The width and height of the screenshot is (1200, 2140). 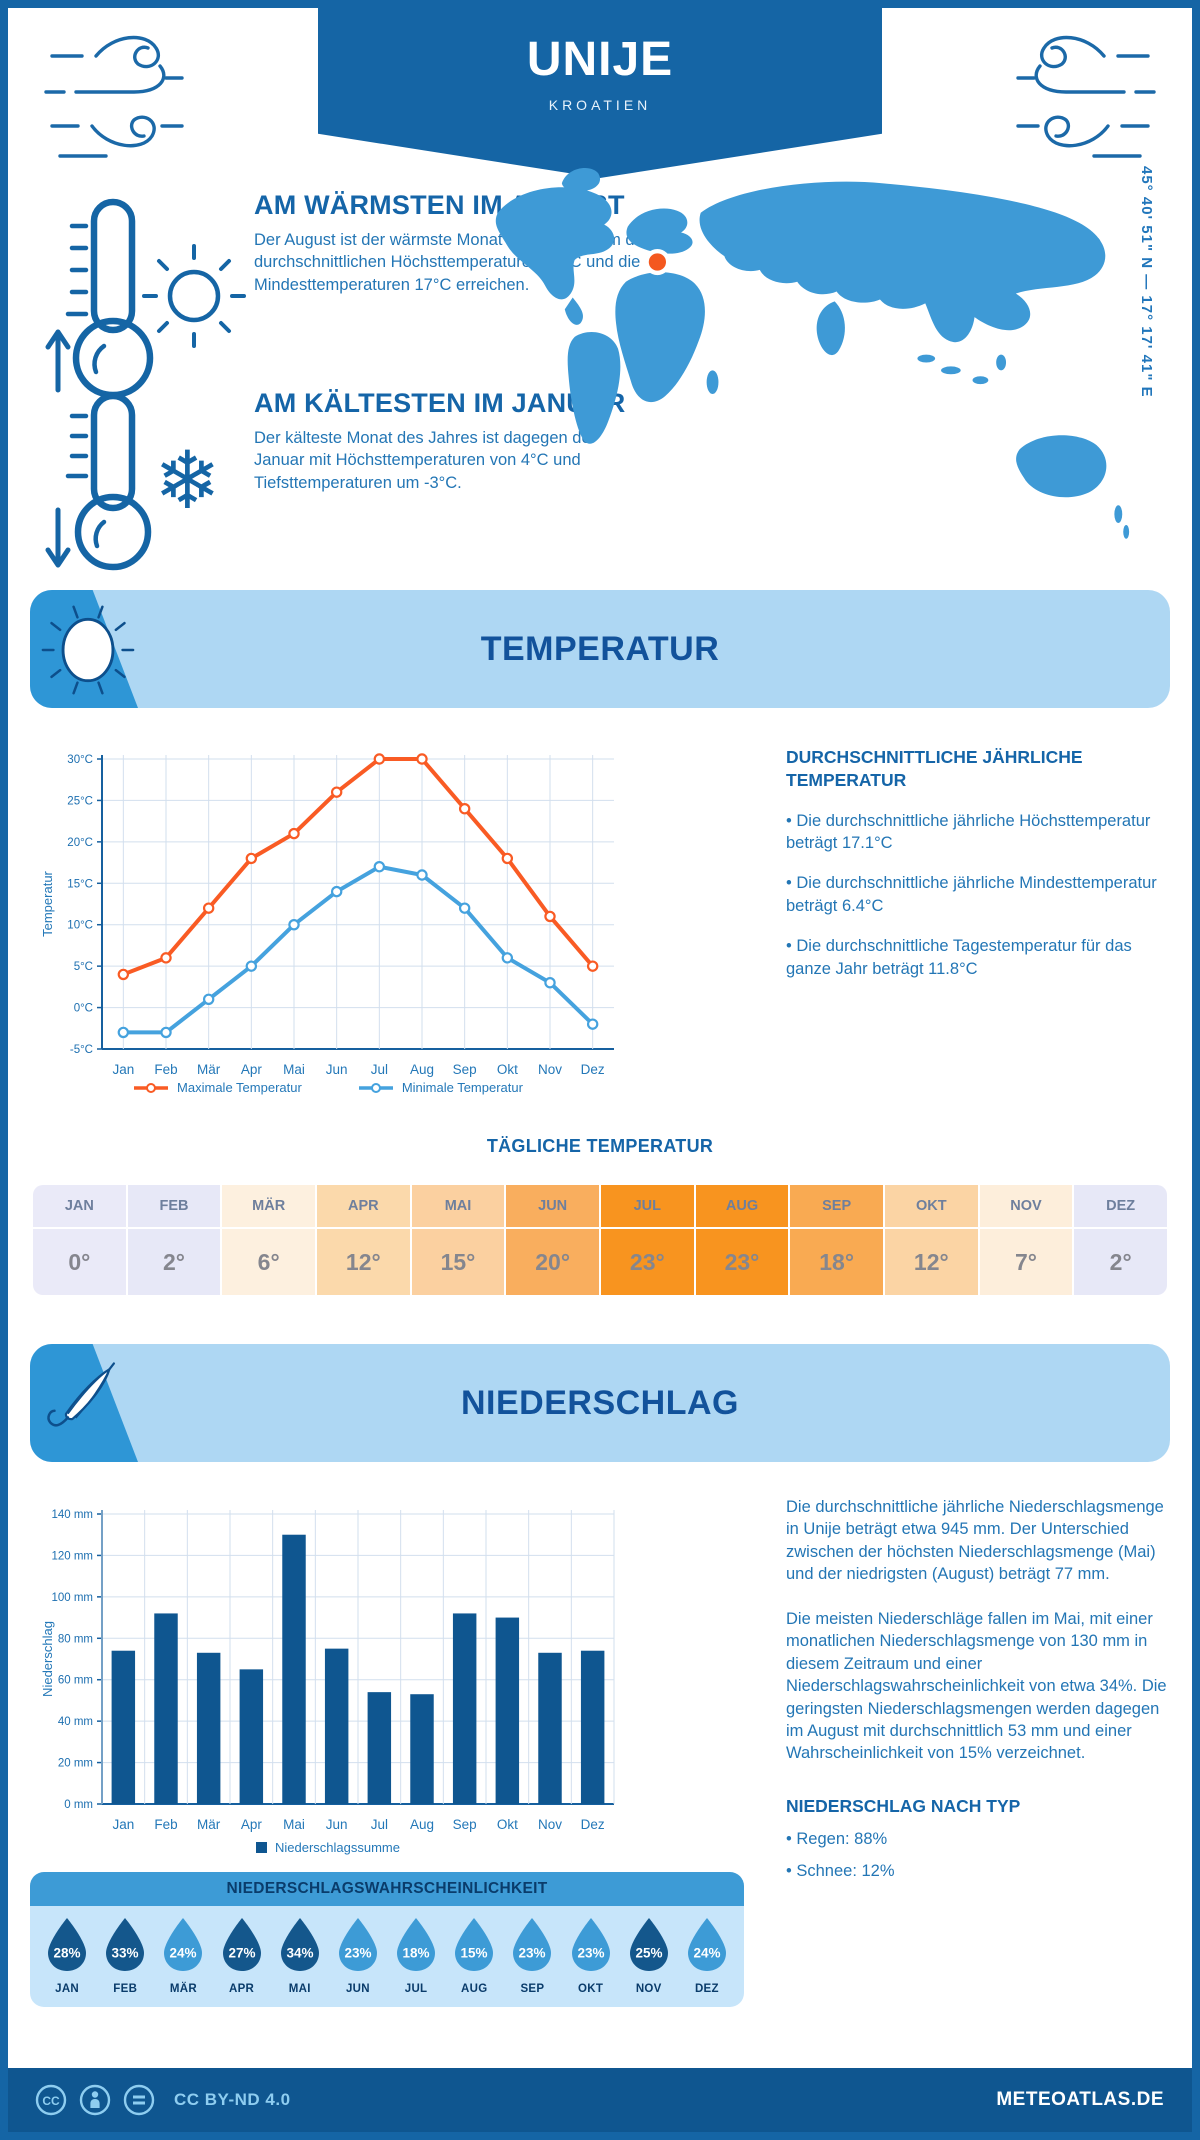 What do you see at coordinates (591, 1955) in the screenshot?
I see `probability-drop: 23% OKT` at bounding box center [591, 1955].